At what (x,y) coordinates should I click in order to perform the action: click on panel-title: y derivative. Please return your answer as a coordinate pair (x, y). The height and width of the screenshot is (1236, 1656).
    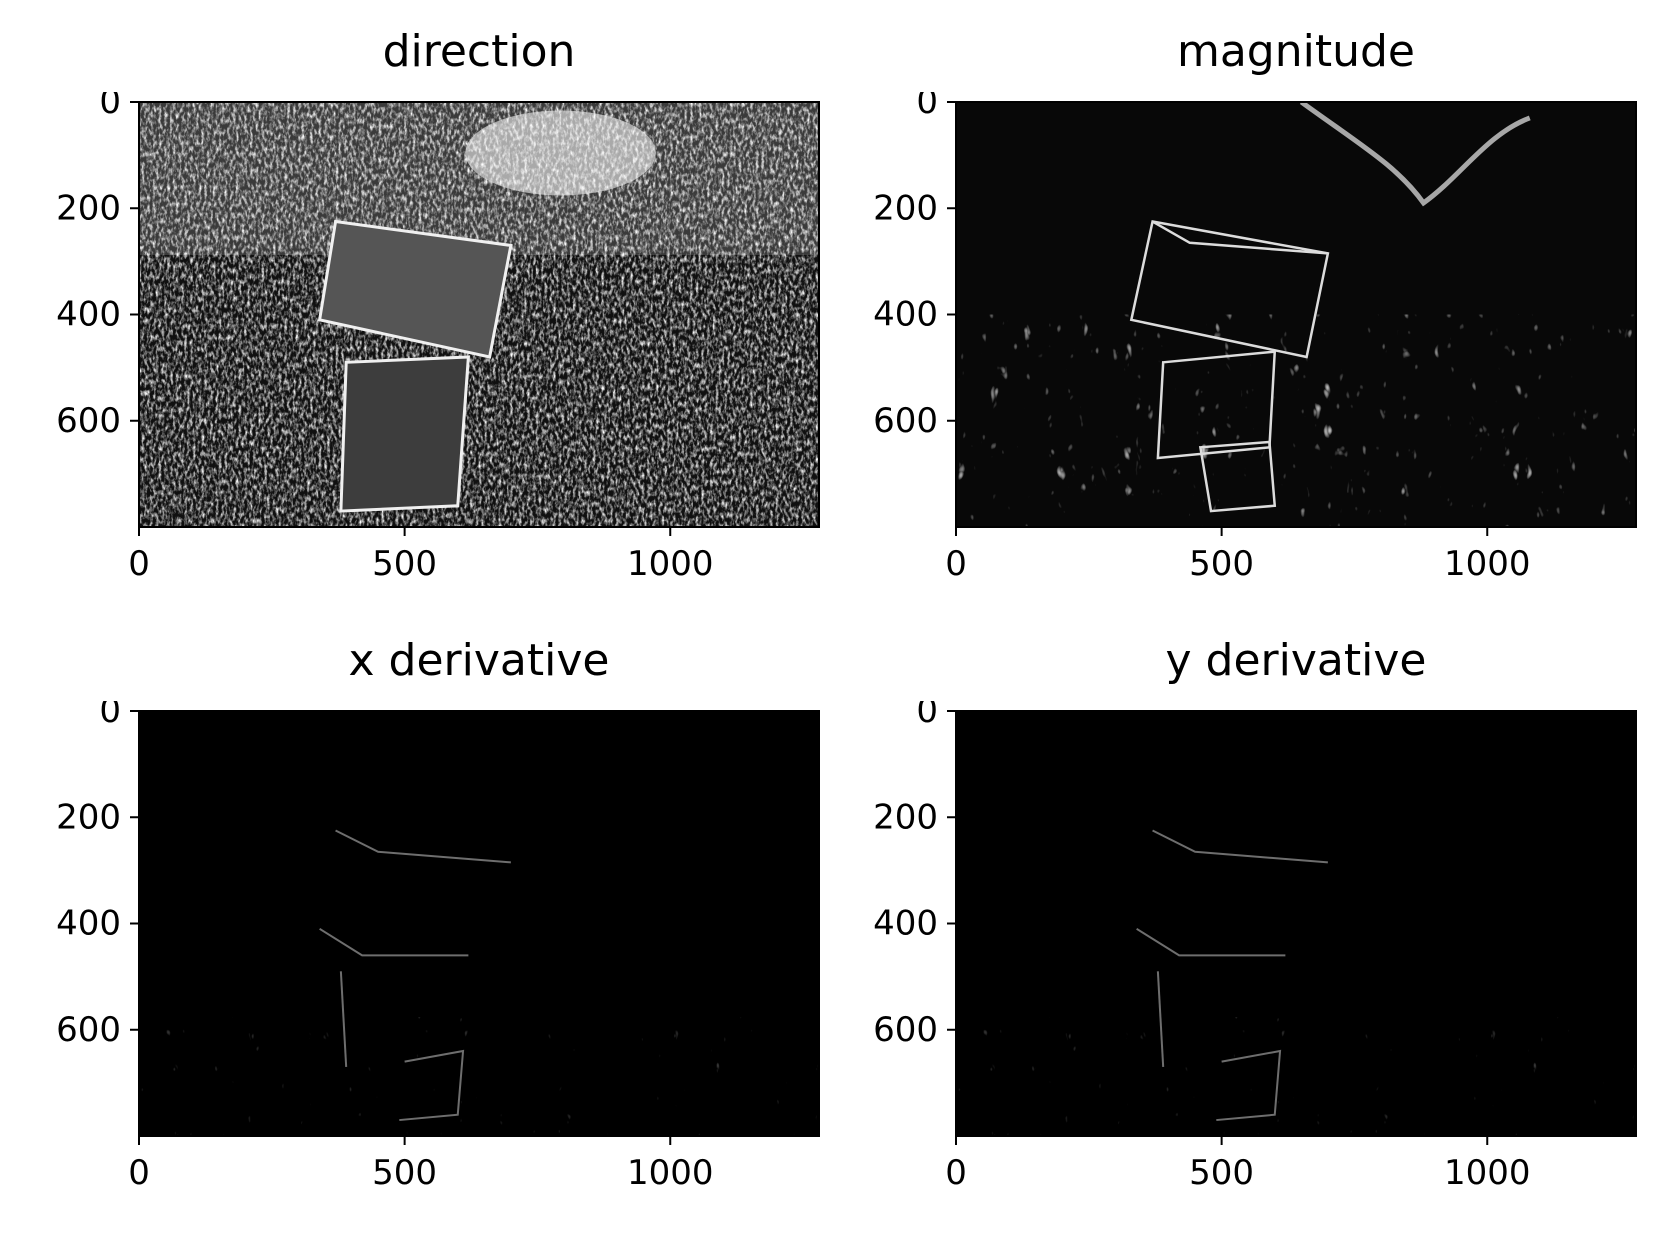
    Looking at the image, I should click on (1296, 660).